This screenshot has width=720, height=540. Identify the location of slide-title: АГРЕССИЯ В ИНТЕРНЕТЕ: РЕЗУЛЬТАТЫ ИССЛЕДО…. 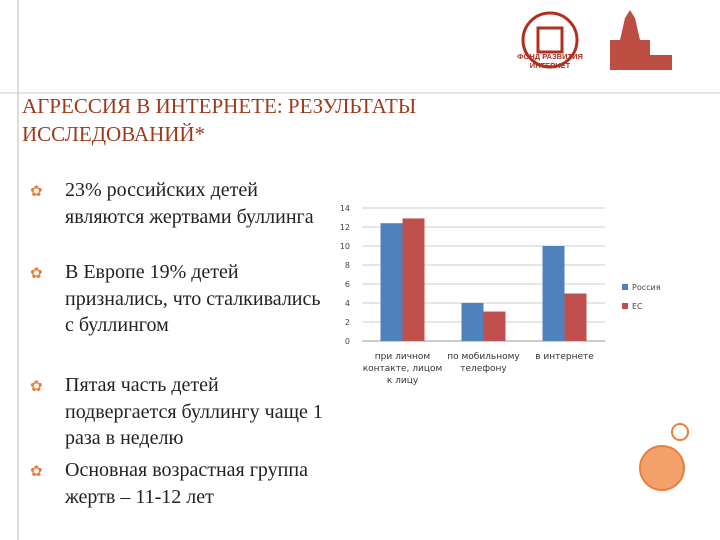
(219, 120).